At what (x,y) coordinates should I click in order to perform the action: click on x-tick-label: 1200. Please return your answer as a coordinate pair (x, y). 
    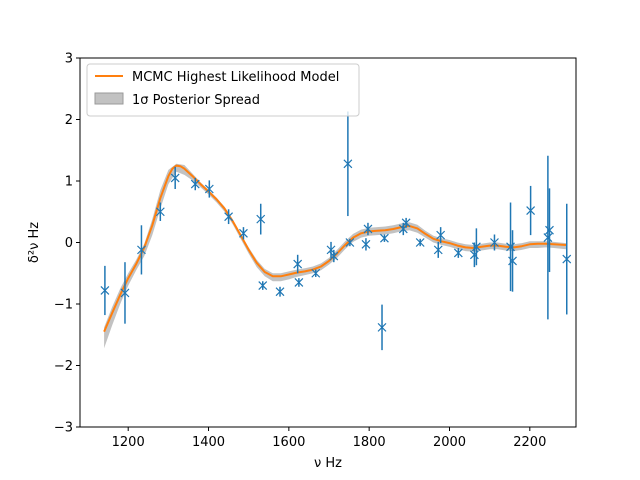
    Looking at the image, I should click on (128, 442).